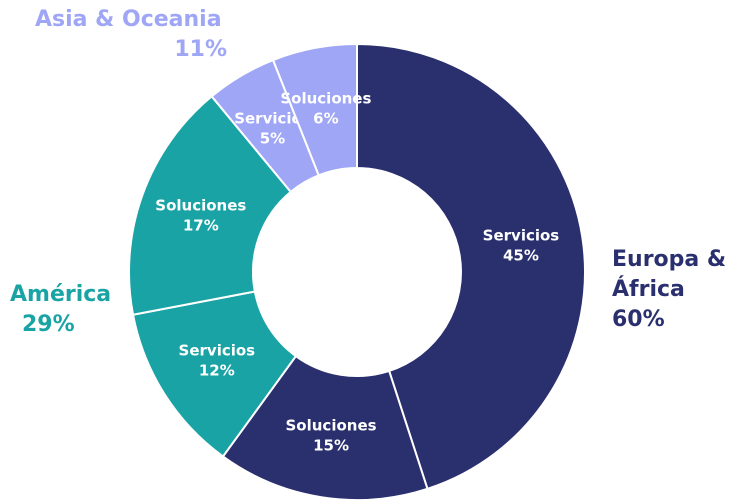  I want to click on segment-value: 17%, so click(201, 225).